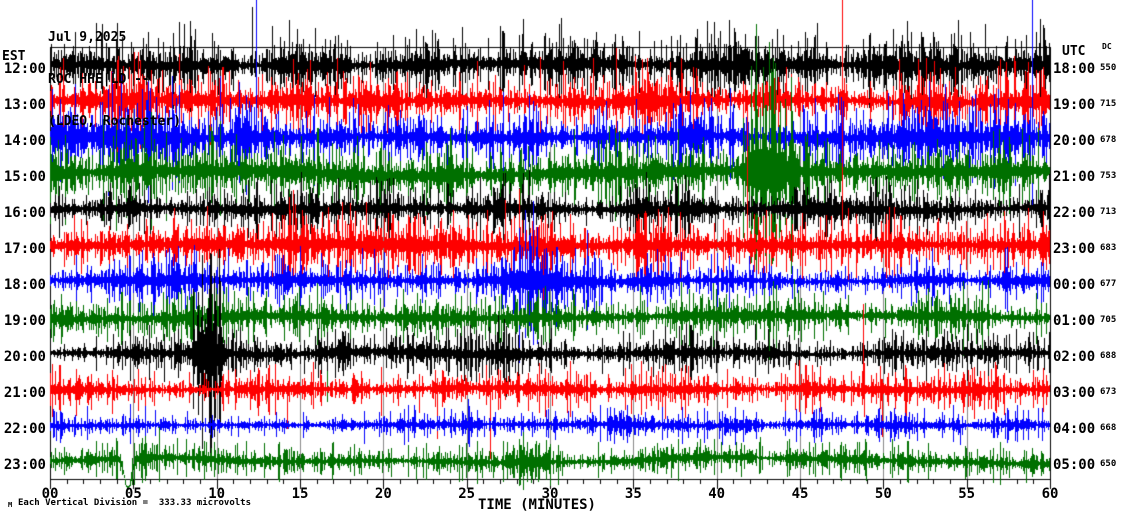 The width and height of the screenshot is (1130, 519). Describe the element at coordinates (133, 494) in the screenshot. I see `x-tick-label-05: 05` at that location.